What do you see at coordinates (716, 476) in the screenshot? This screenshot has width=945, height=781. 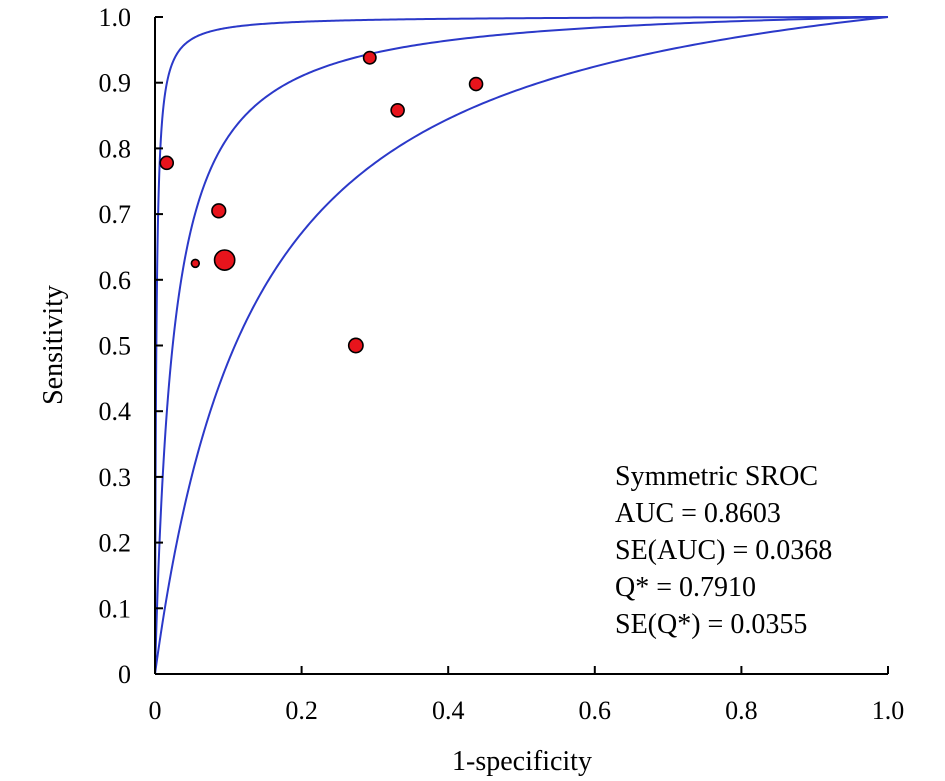 I see `annotation-line: Symmetric SROC` at bounding box center [716, 476].